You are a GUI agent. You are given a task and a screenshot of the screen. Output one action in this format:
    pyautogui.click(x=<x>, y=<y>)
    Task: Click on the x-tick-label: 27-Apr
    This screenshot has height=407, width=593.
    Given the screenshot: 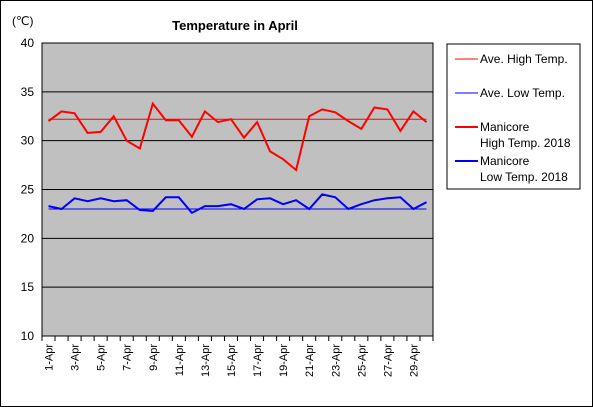 What is the action you would take?
    pyautogui.click(x=388, y=360)
    